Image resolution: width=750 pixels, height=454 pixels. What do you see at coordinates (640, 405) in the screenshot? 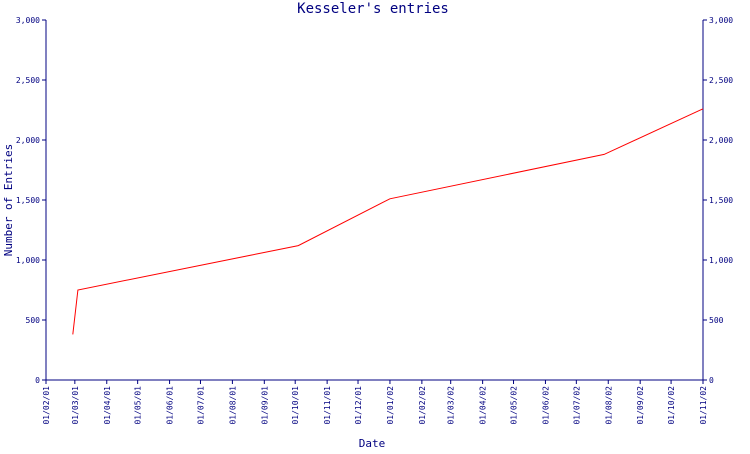
I see `x-tick-label: 01/09/02` at bounding box center [640, 405].